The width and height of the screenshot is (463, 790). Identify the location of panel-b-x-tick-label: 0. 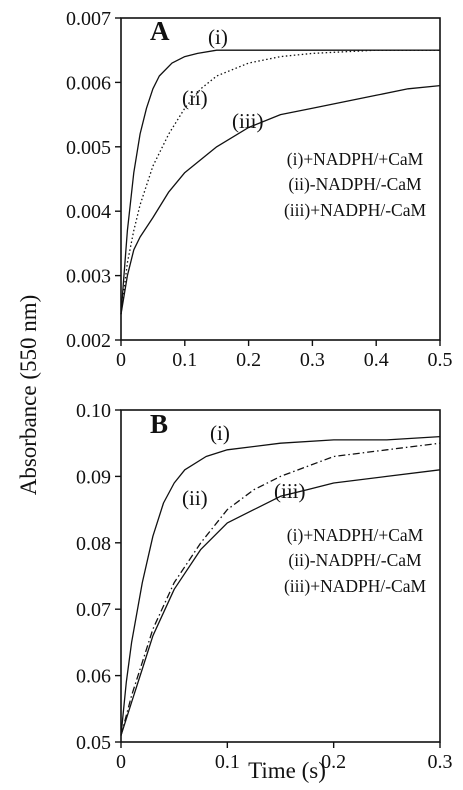
(121, 762).